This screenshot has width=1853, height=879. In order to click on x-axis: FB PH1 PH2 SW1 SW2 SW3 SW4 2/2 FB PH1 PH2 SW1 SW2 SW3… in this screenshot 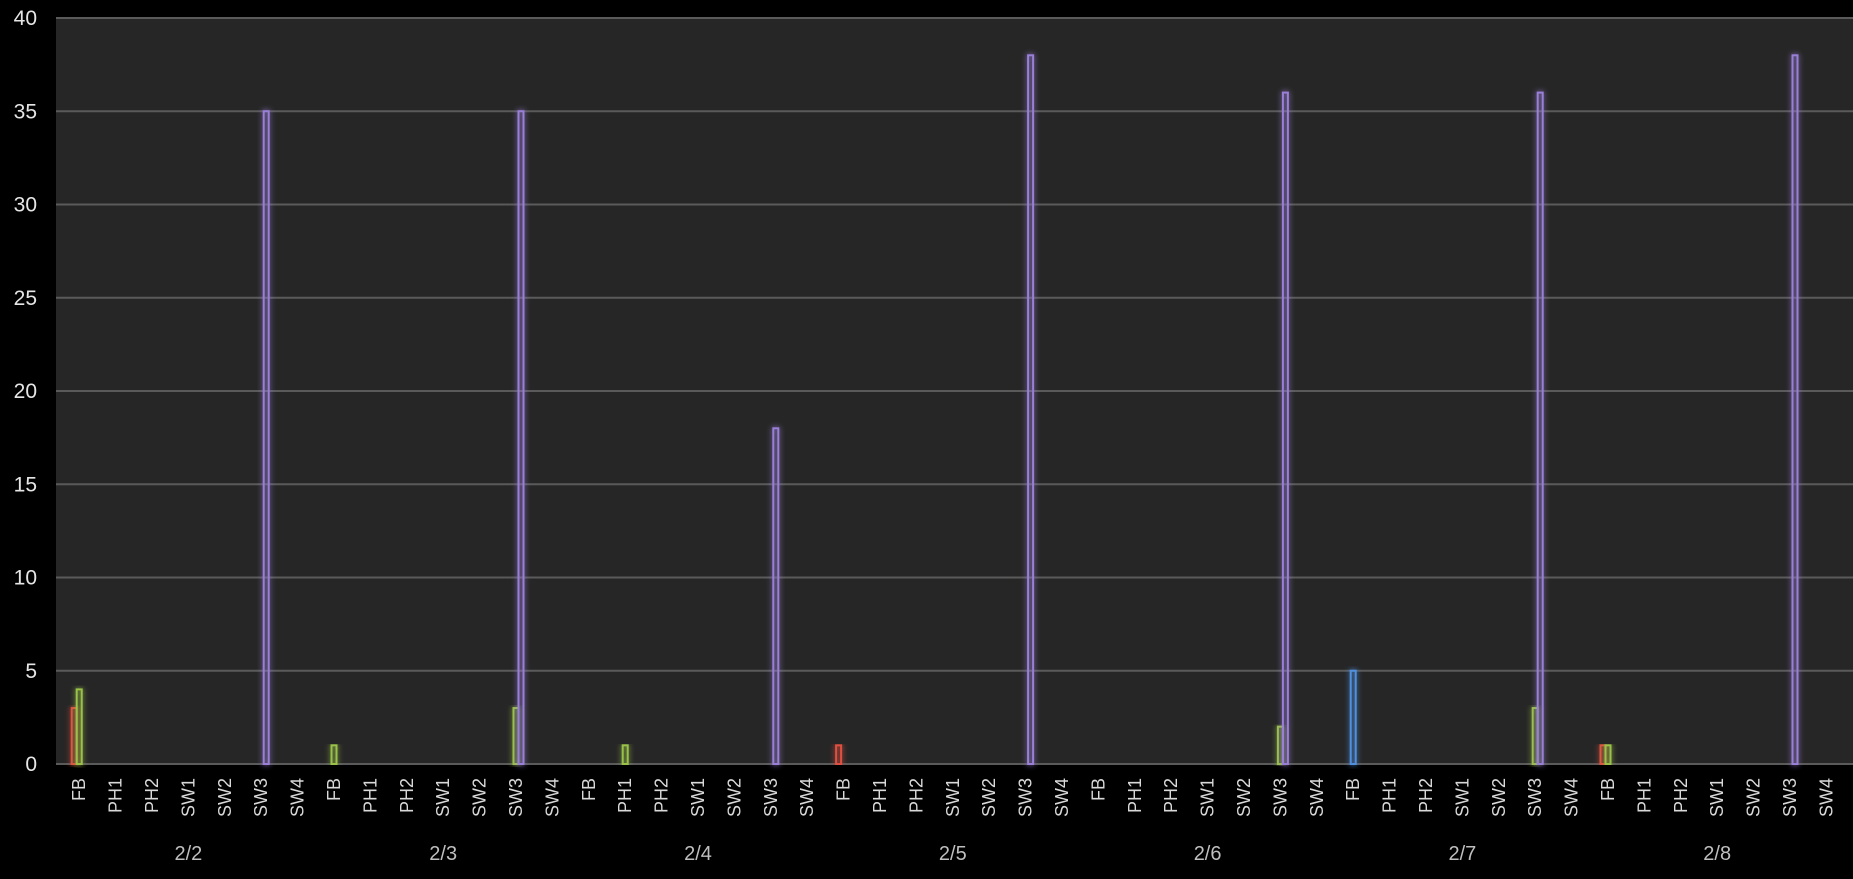, I will do `click(952, 821)`.